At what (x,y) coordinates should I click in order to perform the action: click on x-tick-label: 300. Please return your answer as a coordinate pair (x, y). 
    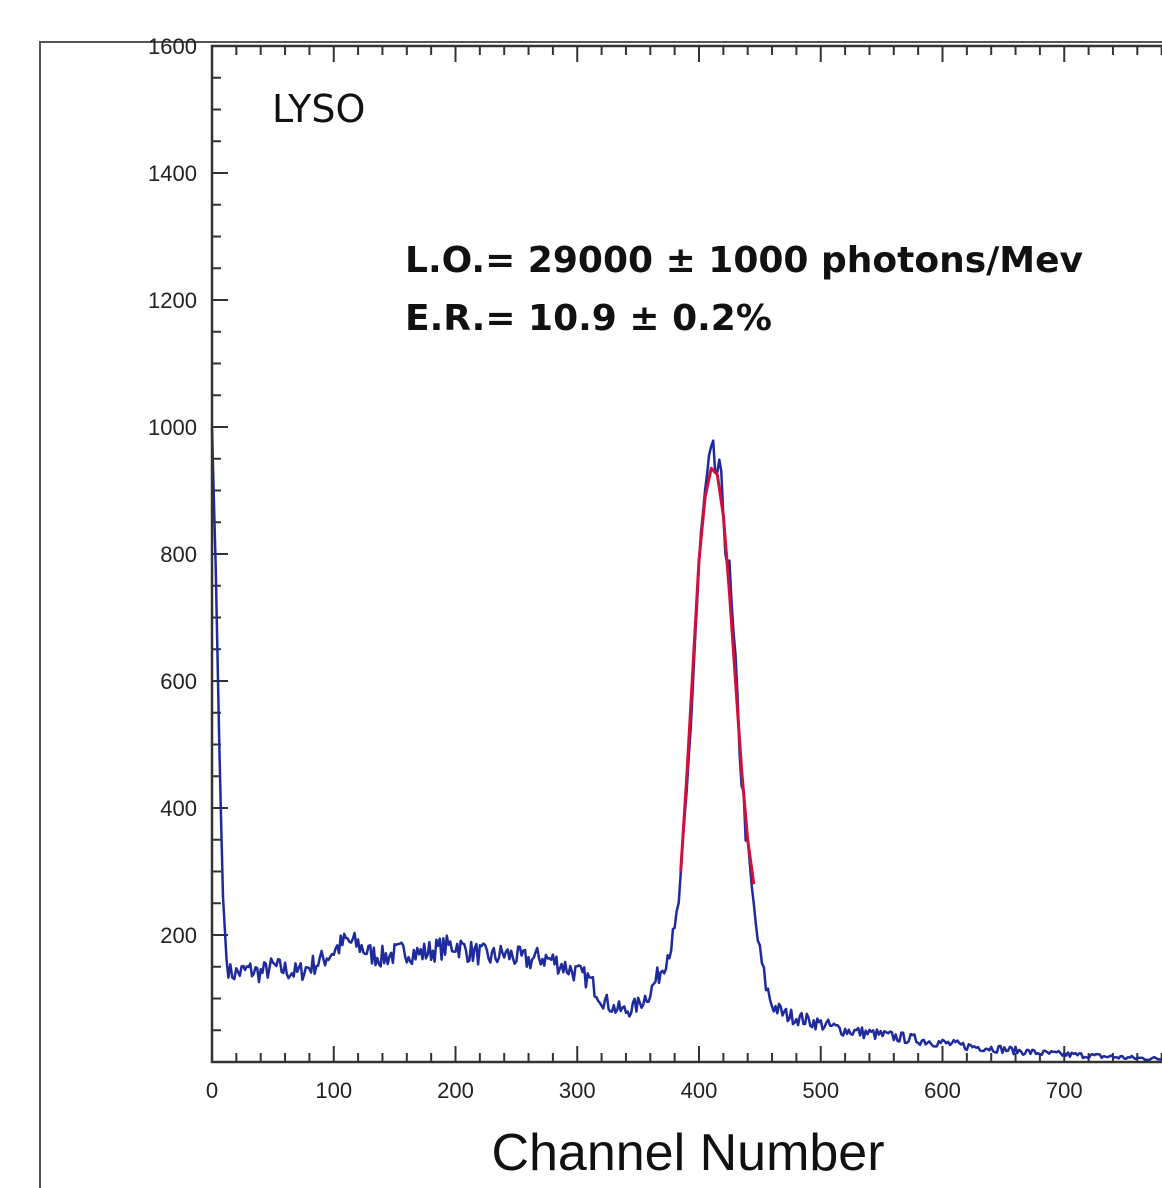
    Looking at the image, I should click on (577, 1090).